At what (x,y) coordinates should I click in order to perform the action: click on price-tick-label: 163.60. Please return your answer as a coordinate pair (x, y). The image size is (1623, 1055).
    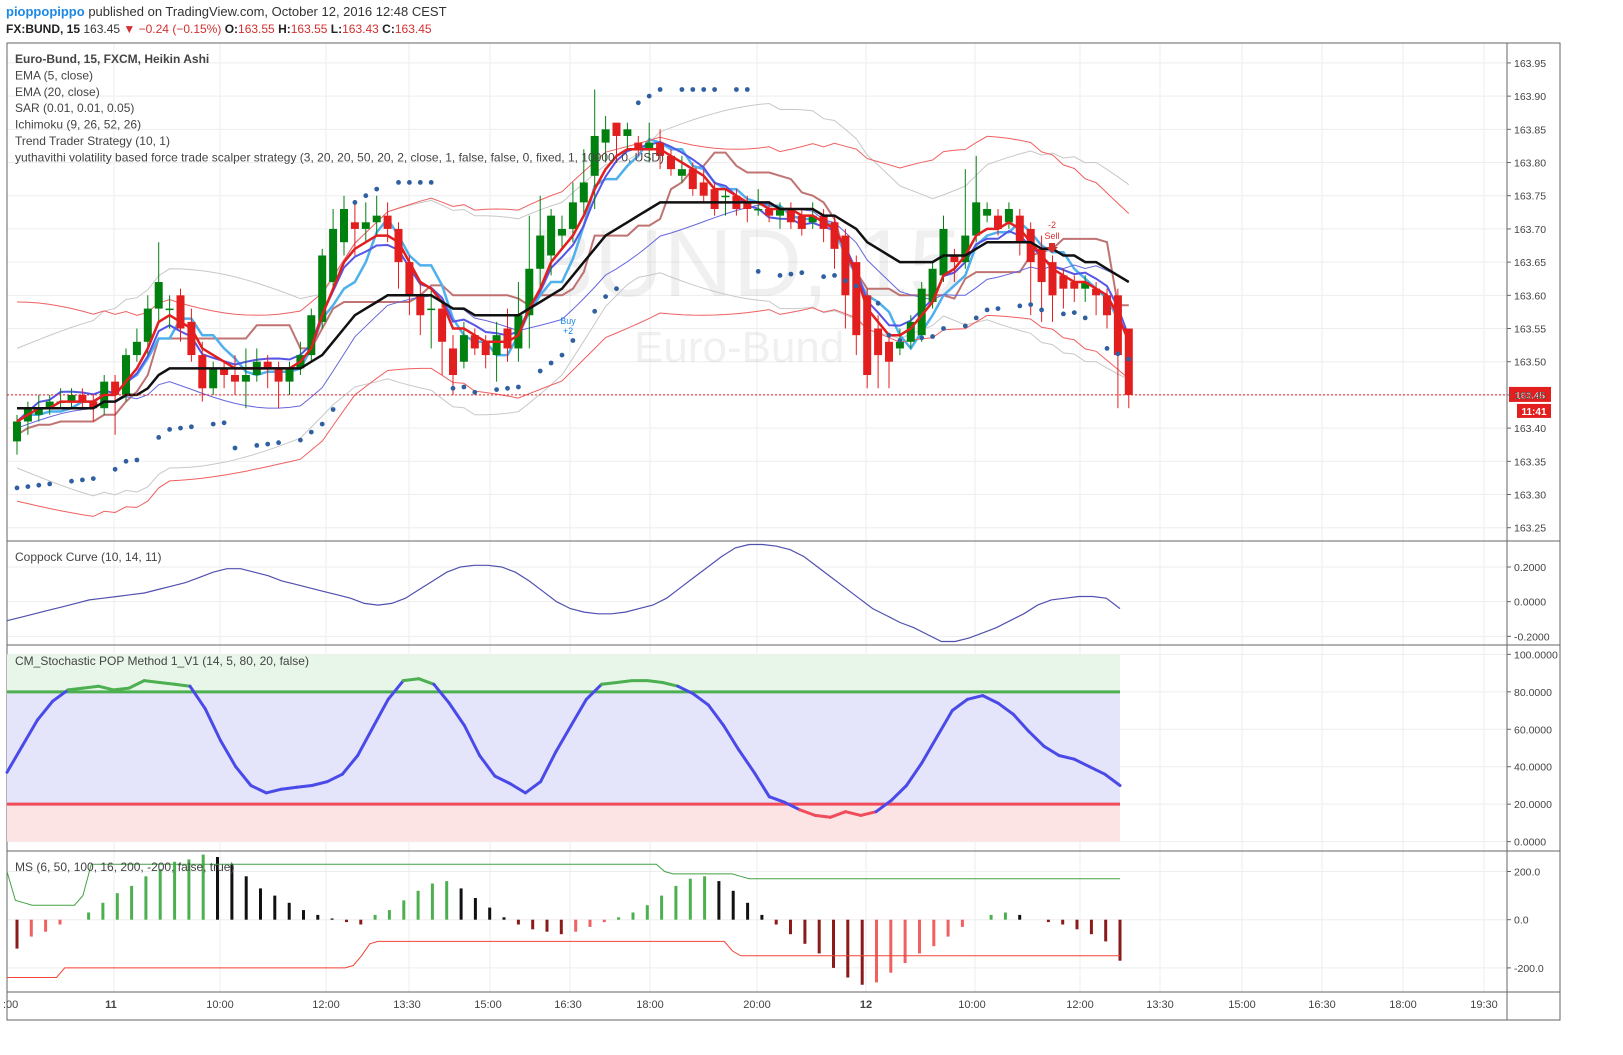
    Looking at the image, I should click on (1530, 296).